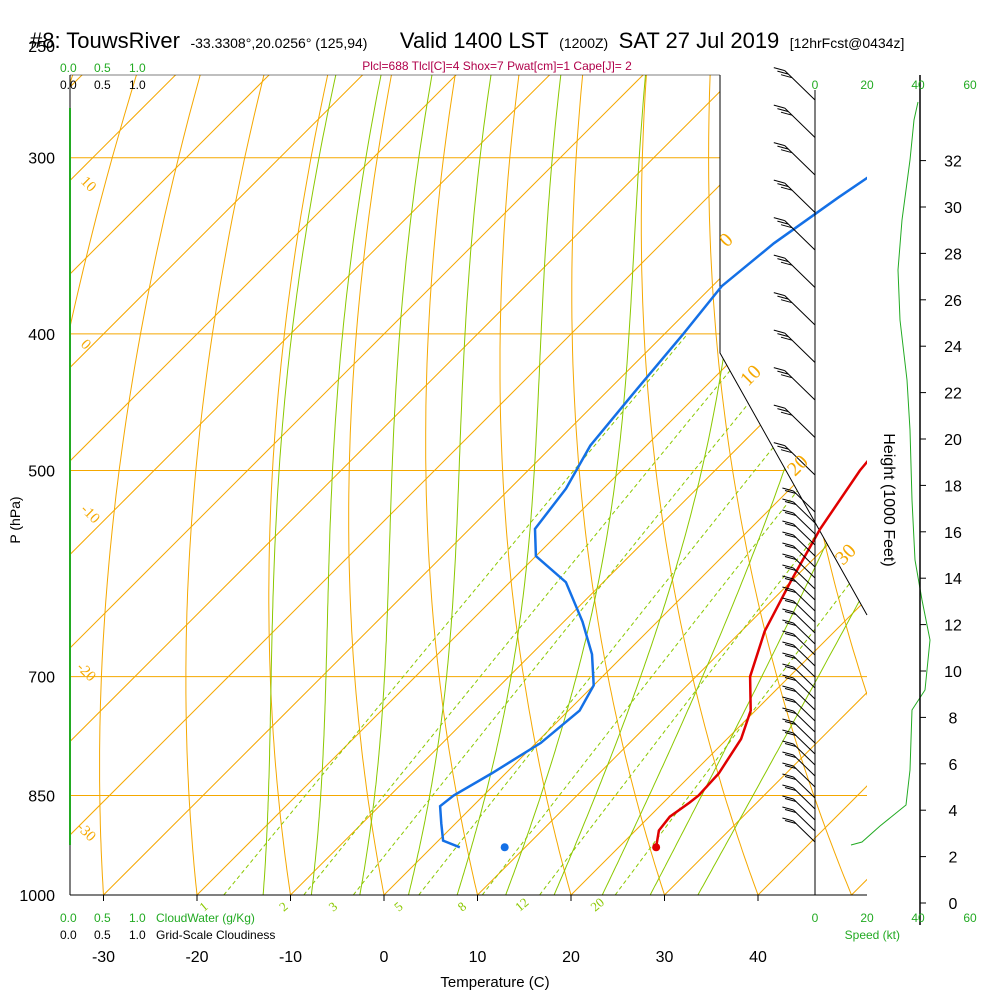 This screenshot has height=1000, width=1000. I want to click on cloud-top-green-1: 0.5, so click(102, 68).